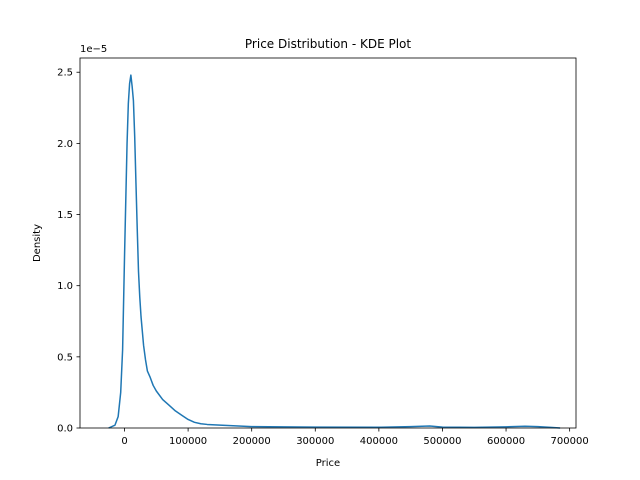  I want to click on y-tick-label: 0.0, so click(65, 429).